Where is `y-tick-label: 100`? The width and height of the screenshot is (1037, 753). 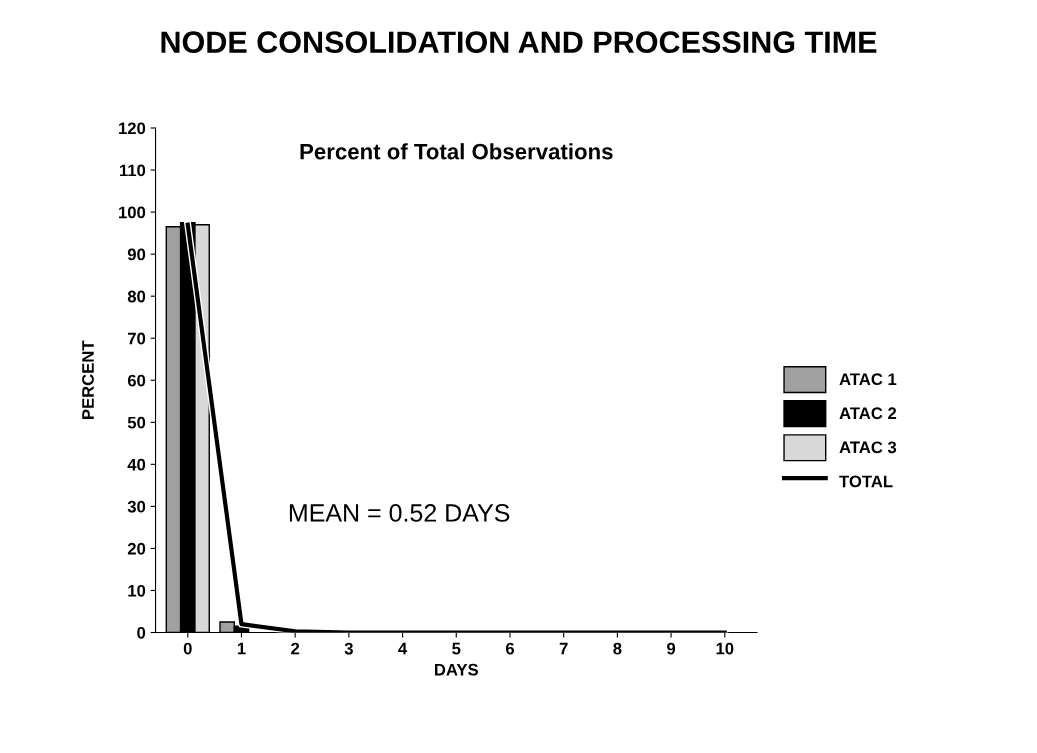
y-tick-label: 100 is located at coordinates (132, 212).